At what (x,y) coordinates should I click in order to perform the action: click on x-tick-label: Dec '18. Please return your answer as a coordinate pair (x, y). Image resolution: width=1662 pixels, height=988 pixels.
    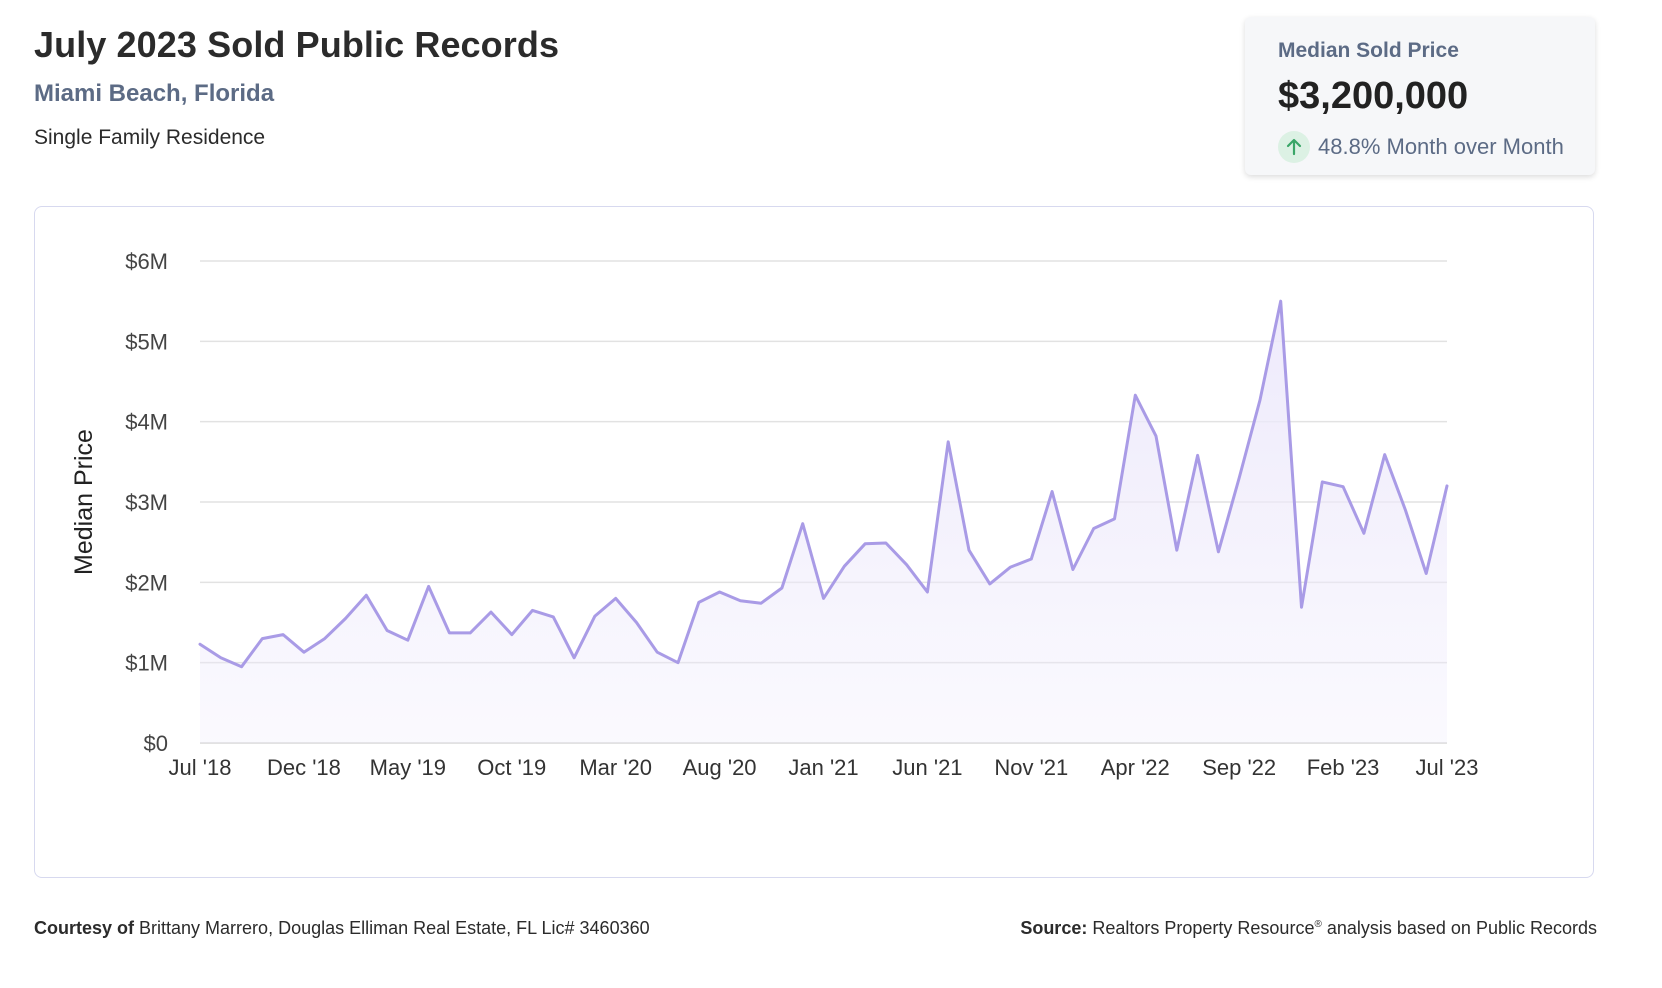
    Looking at the image, I should click on (304, 767).